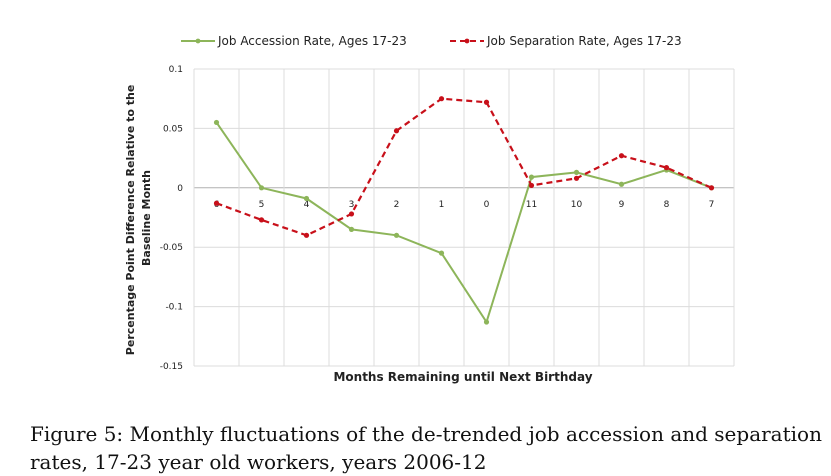 The width and height of the screenshot is (831, 476). What do you see at coordinates (176, 70) in the screenshot?
I see `y-tick-label: 0.1` at bounding box center [176, 70].